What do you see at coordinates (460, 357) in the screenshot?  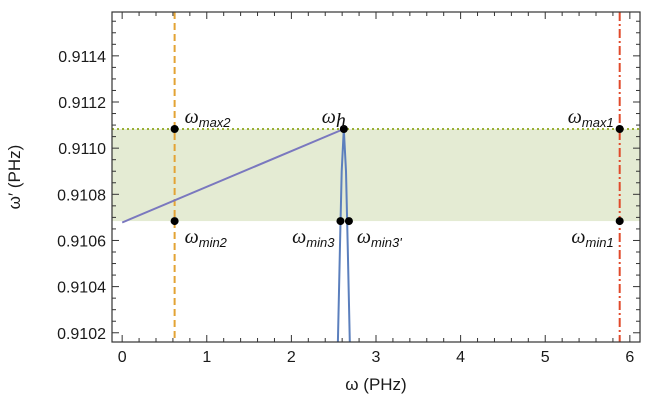 I see `x-tick-label: 4` at bounding box center [460, 357].